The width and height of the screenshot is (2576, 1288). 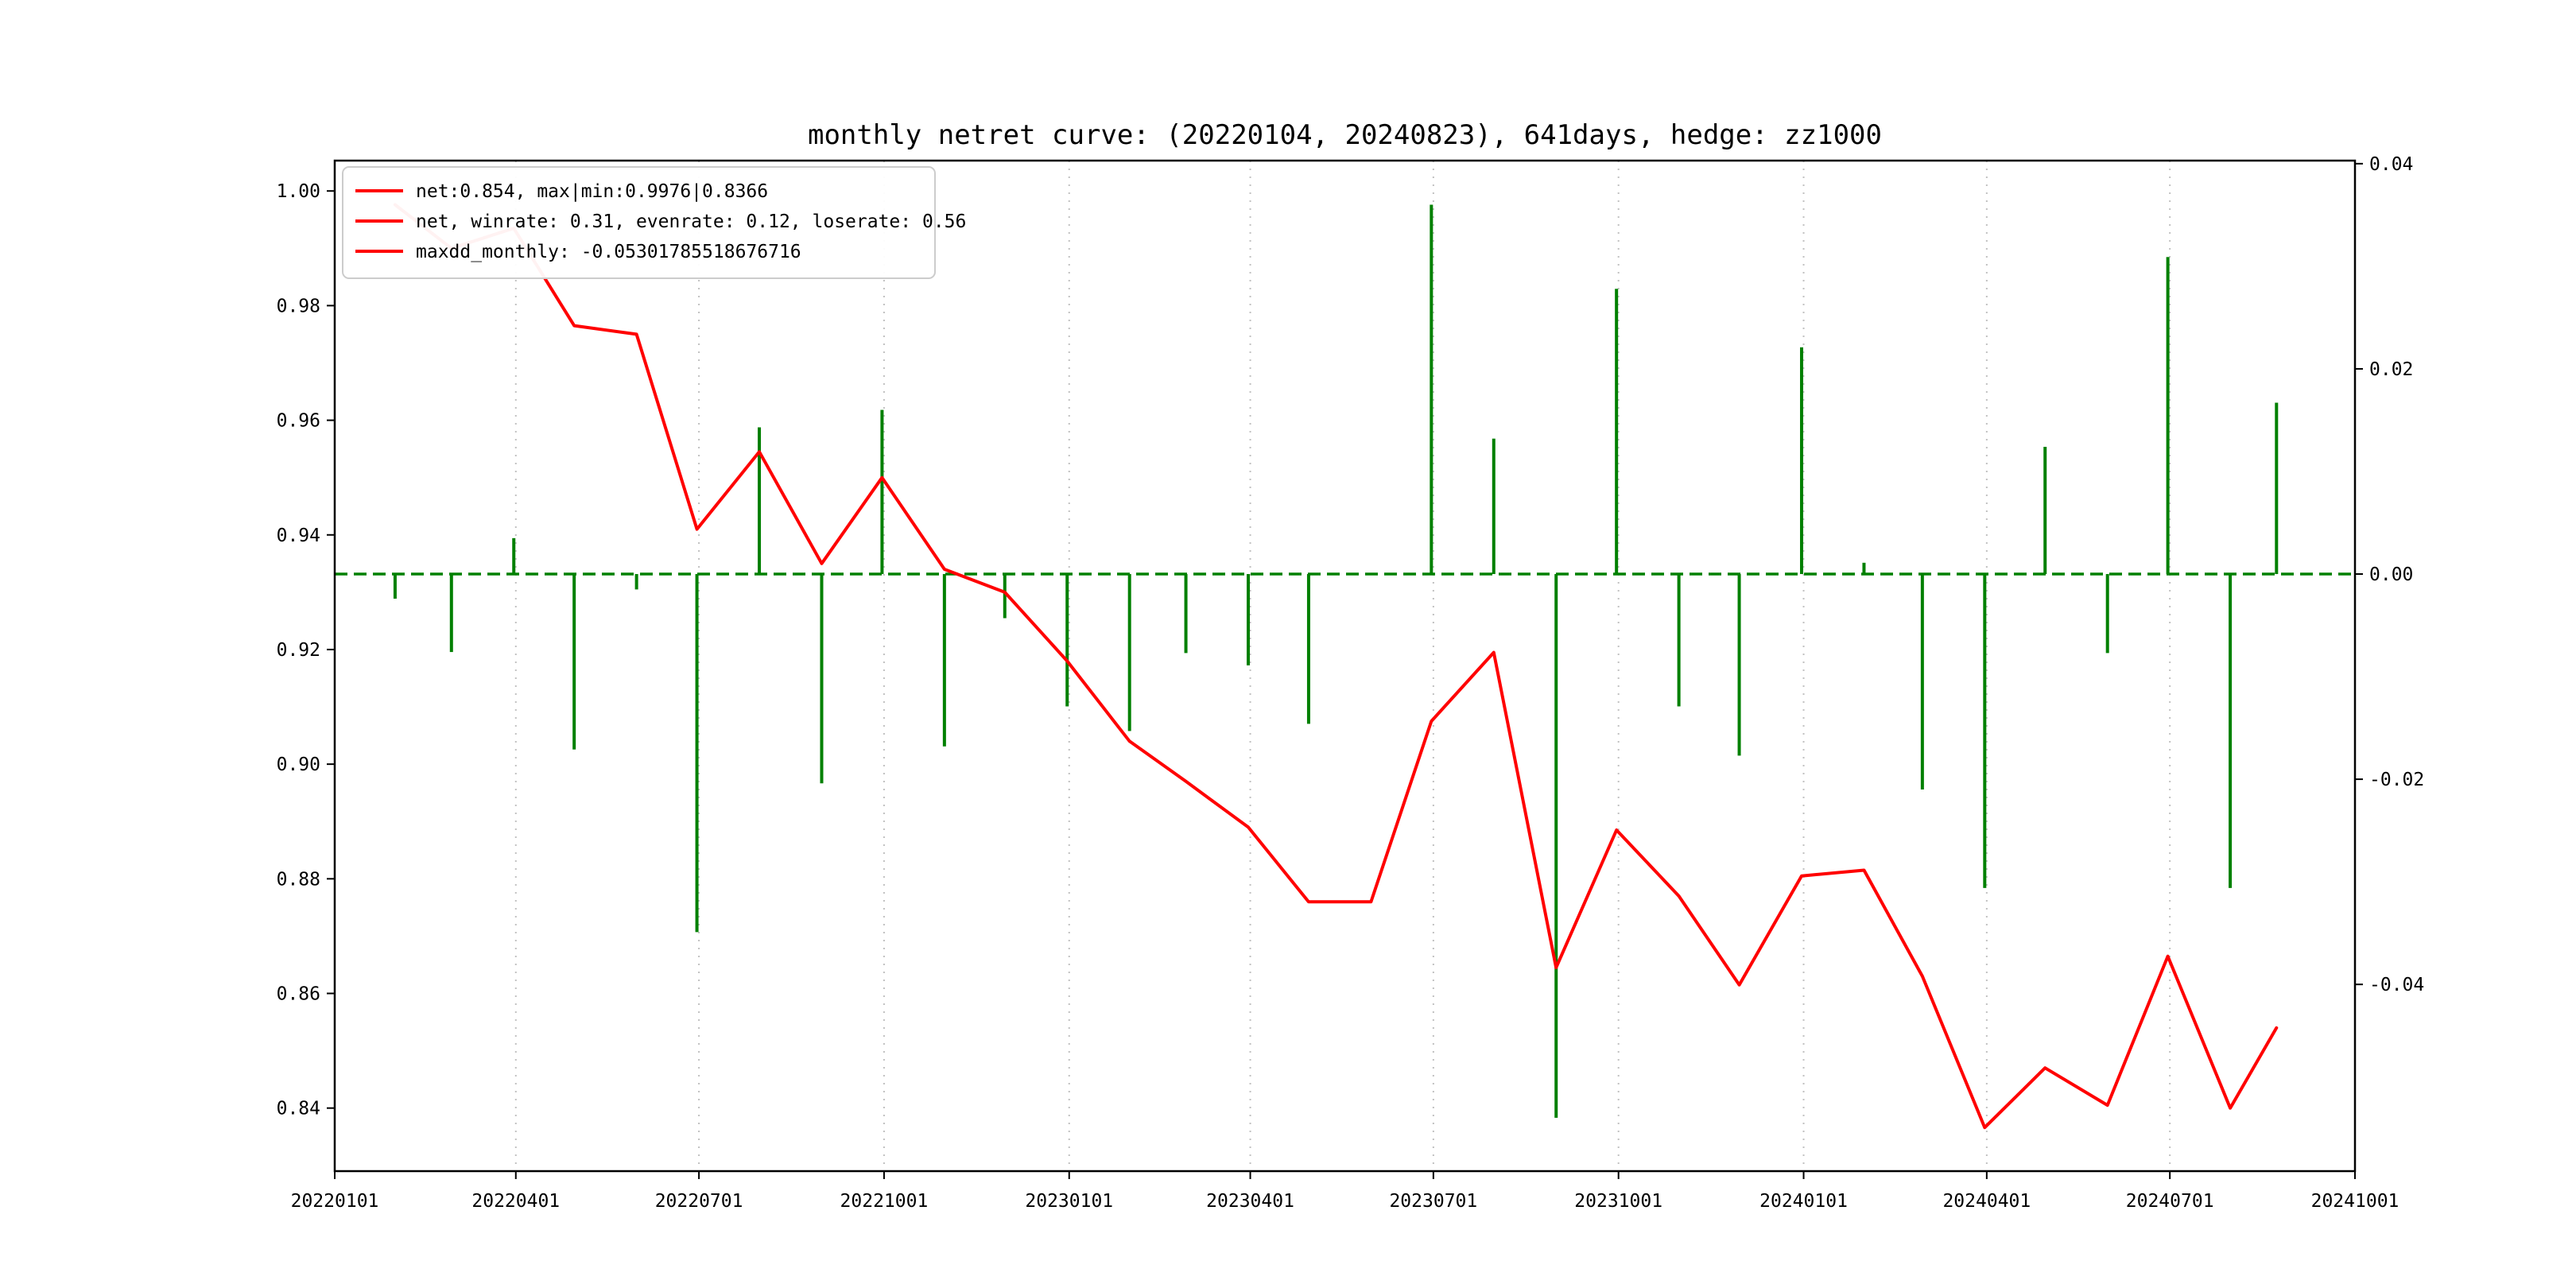 I want to click on y-tick-label-right: 0.04, so click(x=2391, y=165).